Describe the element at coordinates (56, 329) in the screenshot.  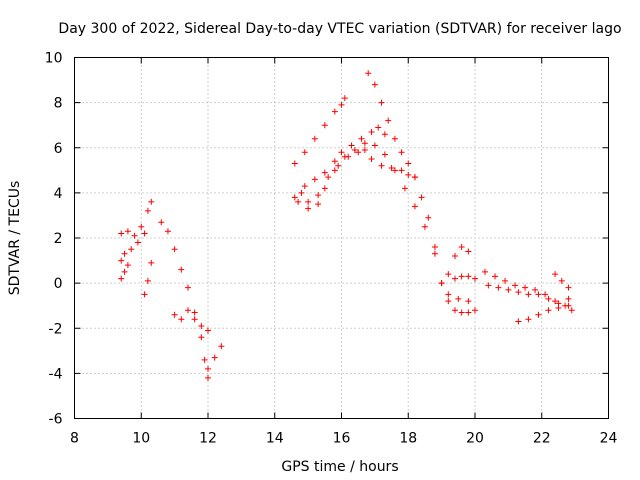
I see `y-tick-label: -2` at that location.